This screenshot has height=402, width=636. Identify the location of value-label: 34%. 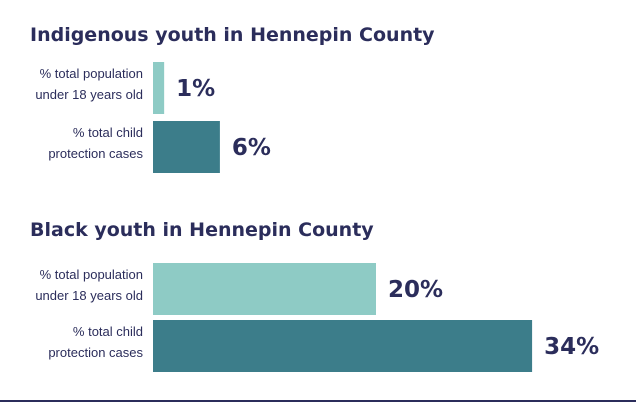
(571, 347).